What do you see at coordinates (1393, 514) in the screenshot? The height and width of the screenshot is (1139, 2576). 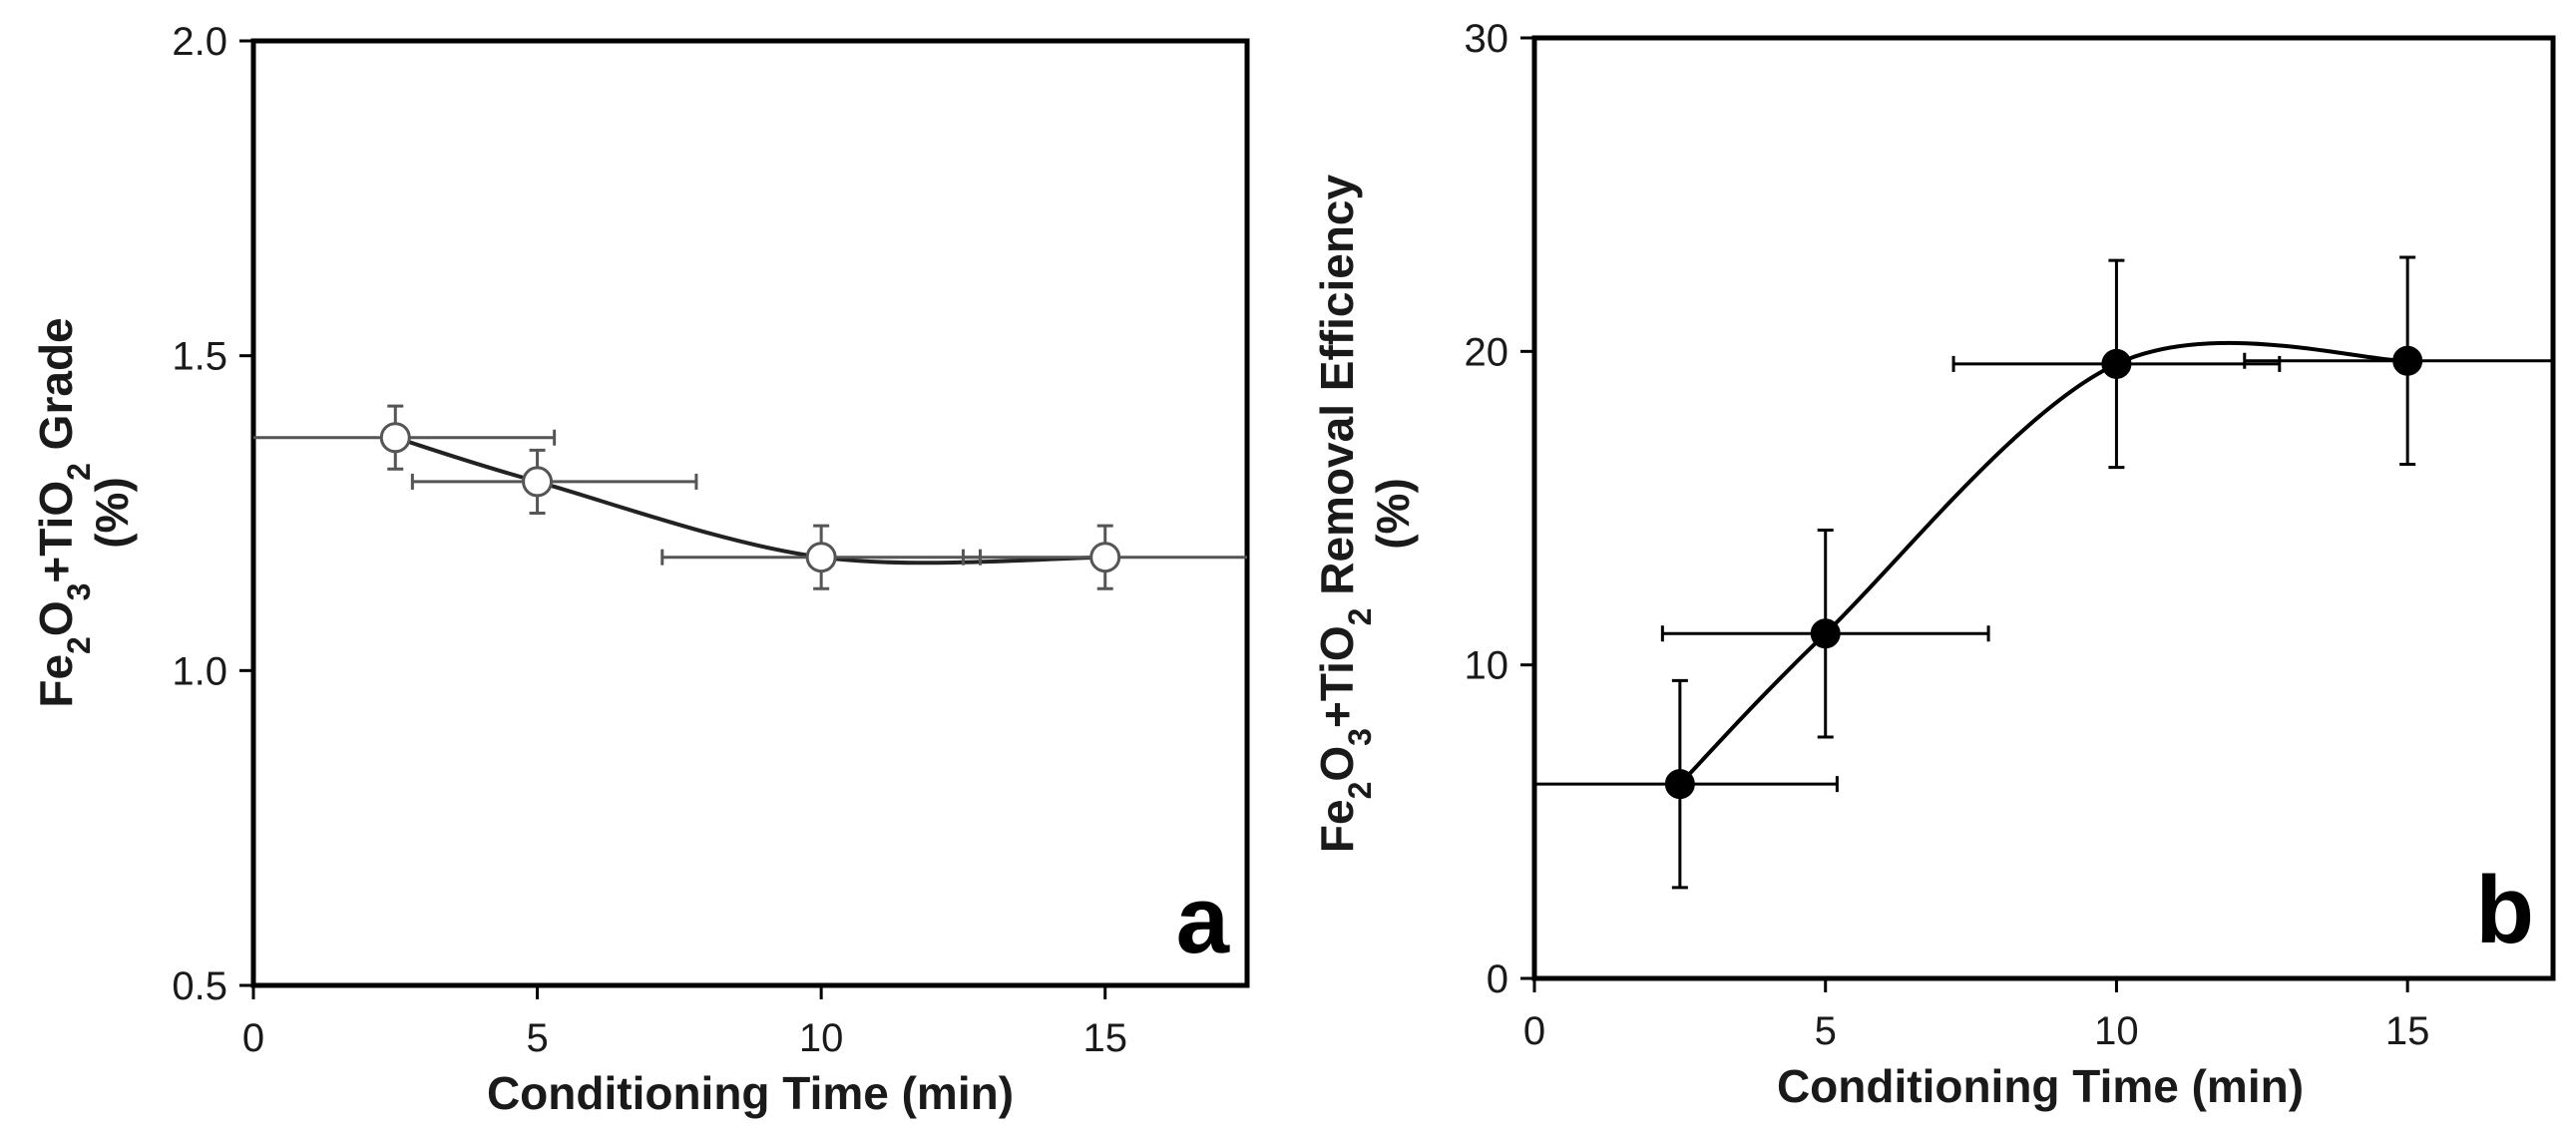 I see `y-axis-unit-b: (%)` at bounding box center [1393, 514].